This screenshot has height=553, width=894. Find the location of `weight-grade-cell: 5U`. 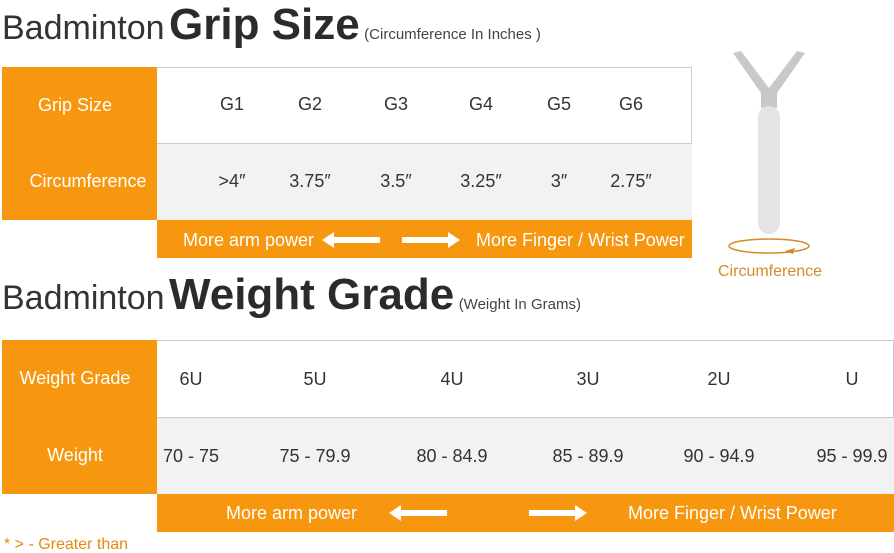

weight-grade-cell: 5U is located at coordinates (315, 379).